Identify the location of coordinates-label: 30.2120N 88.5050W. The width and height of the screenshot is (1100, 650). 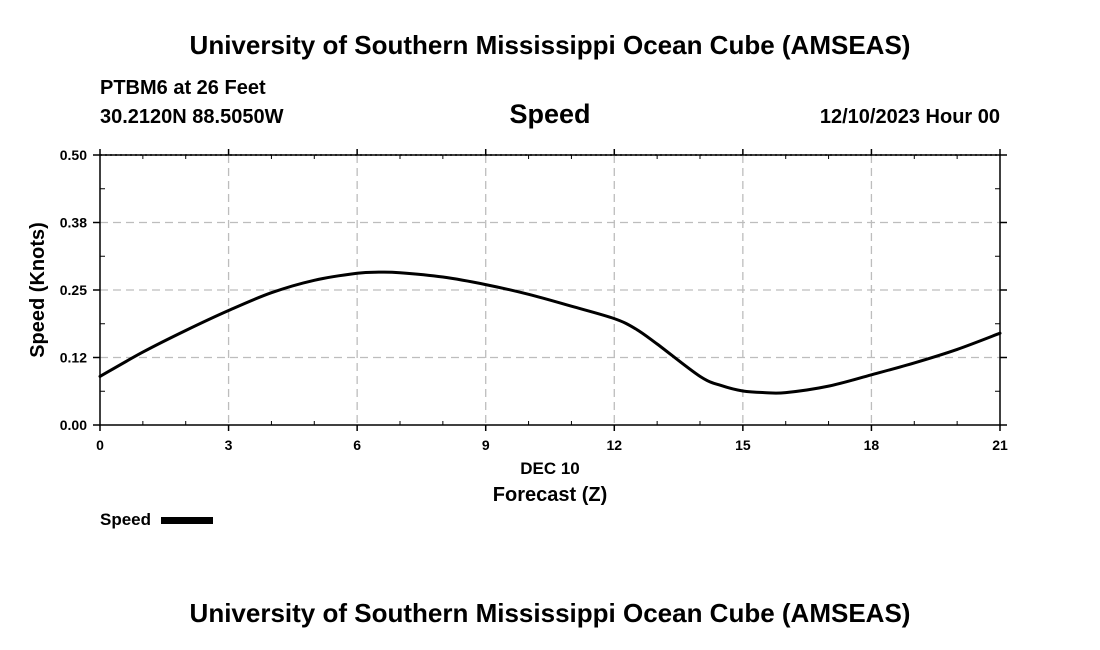
(192, 117).